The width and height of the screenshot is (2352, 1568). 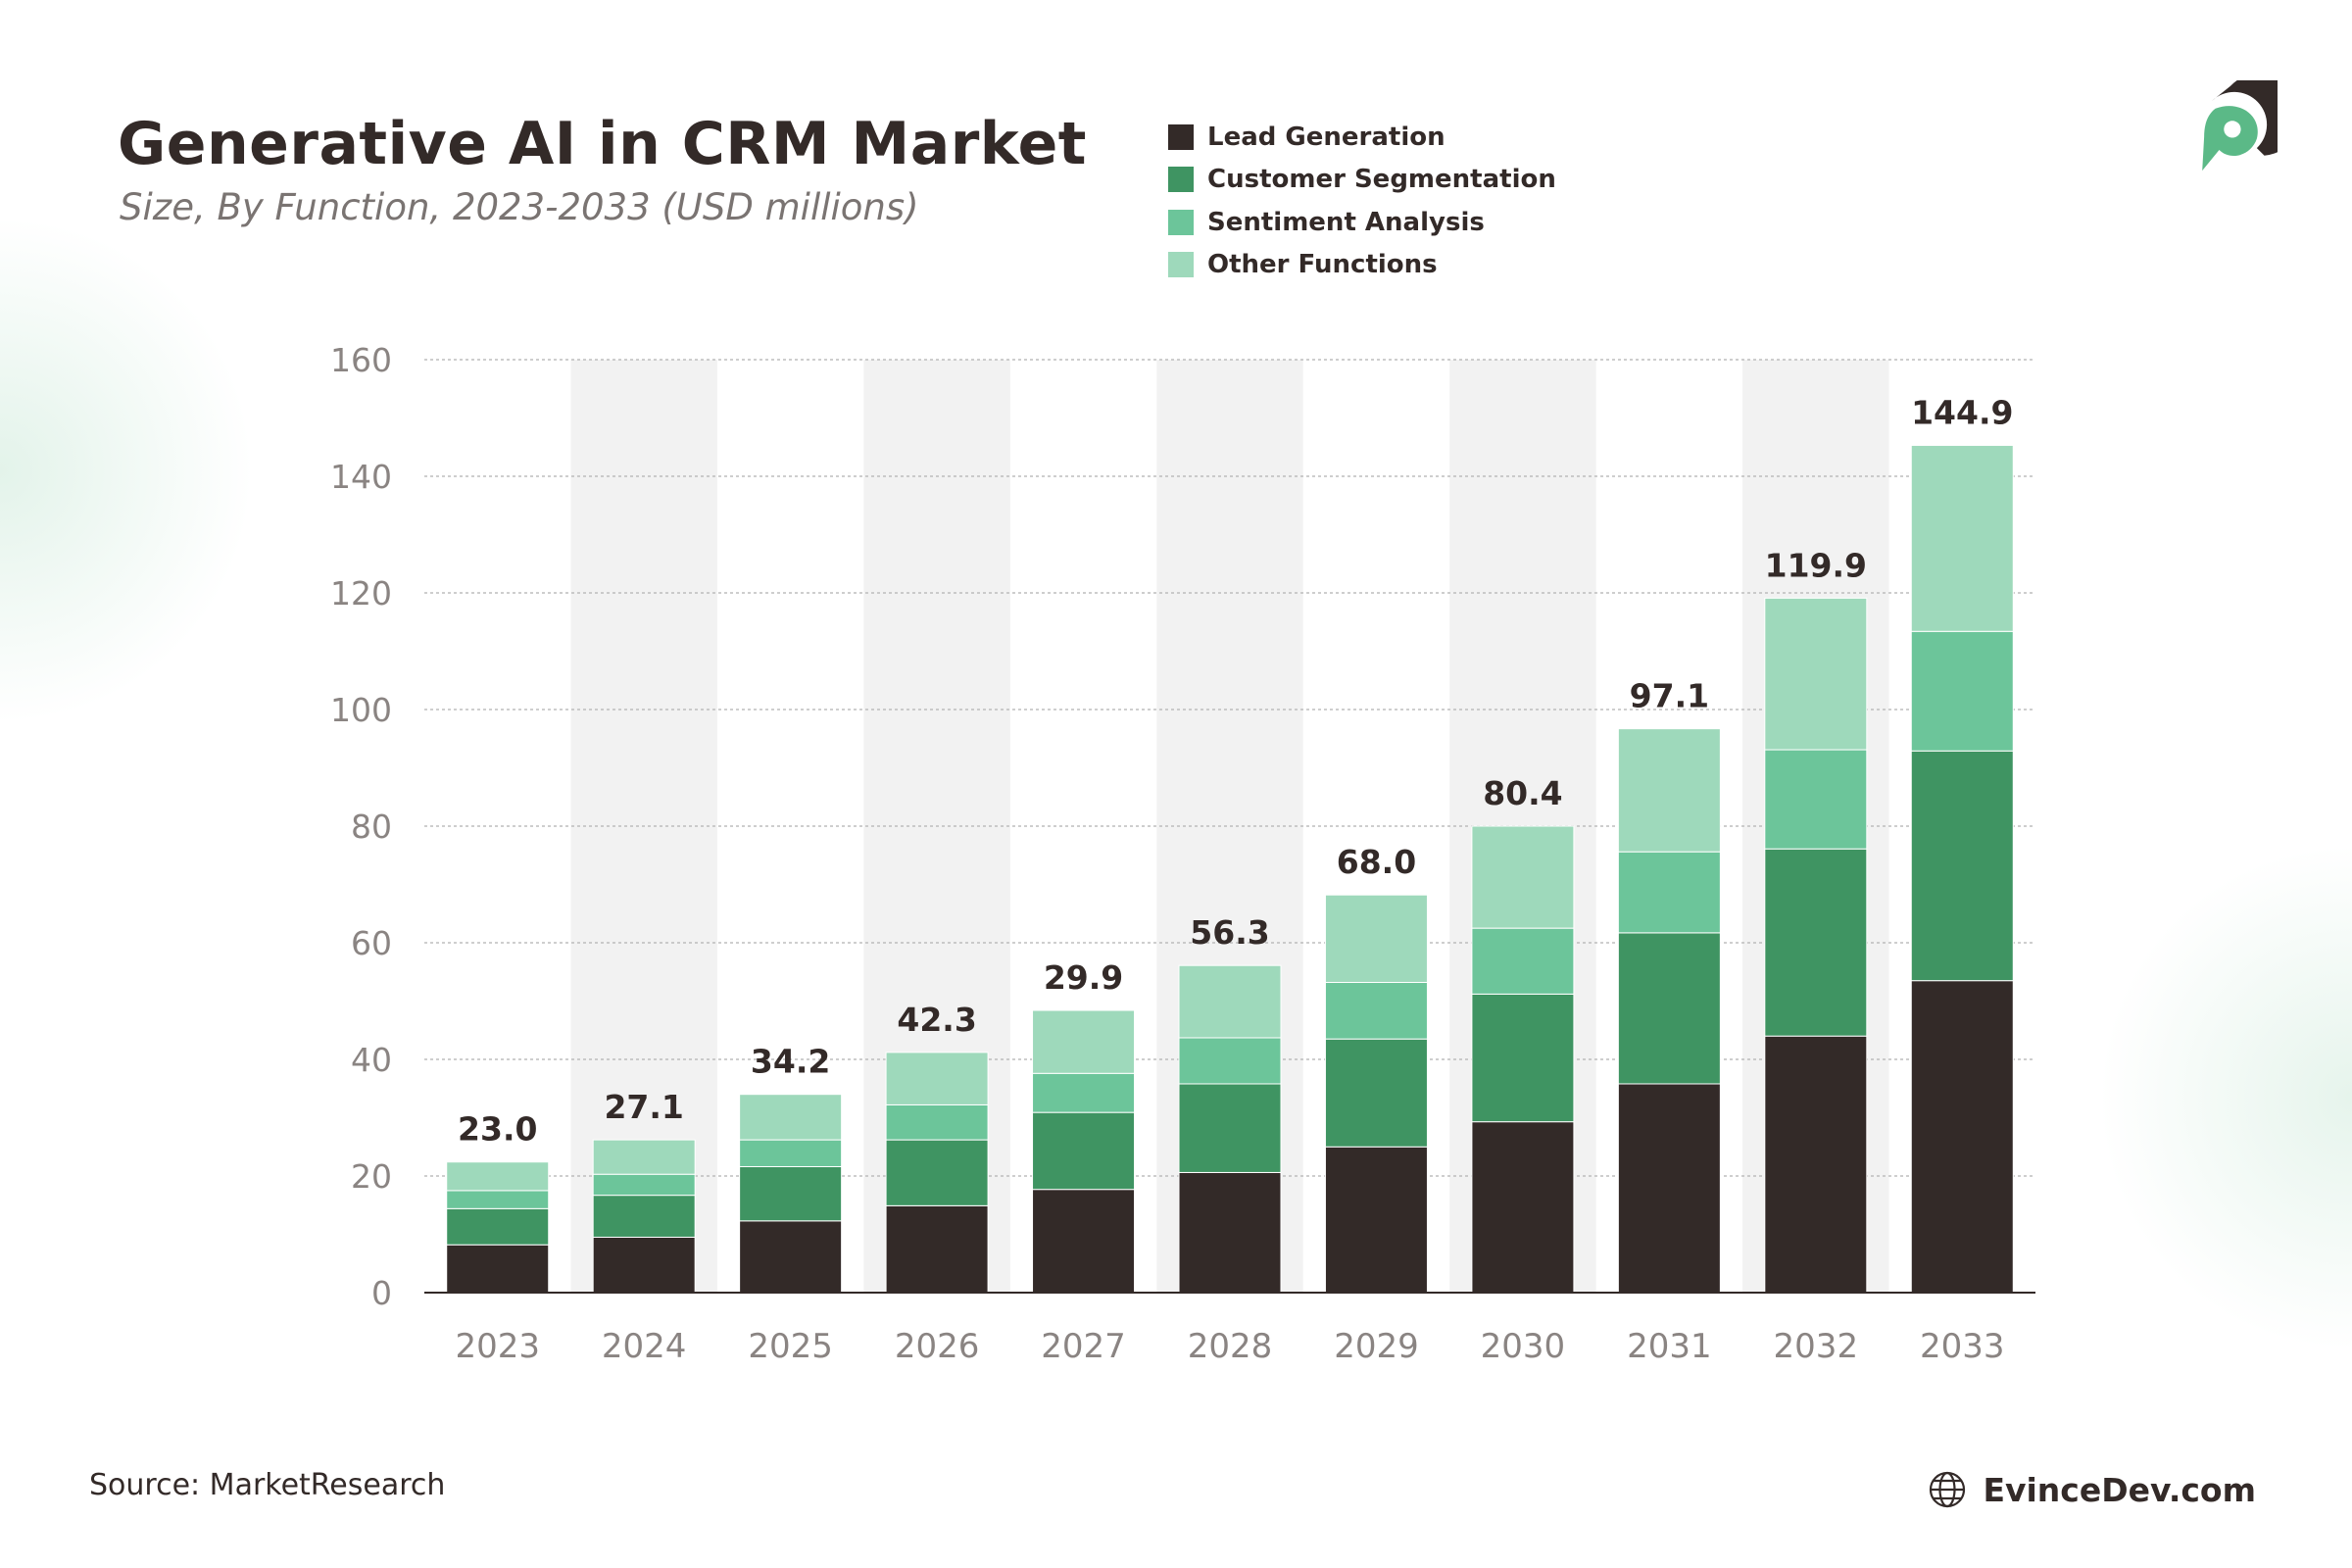 What do you see at coordinates (371, 943) in the screenshot?
I see `y-tick-label: 60` at bounding box center [371, 943].